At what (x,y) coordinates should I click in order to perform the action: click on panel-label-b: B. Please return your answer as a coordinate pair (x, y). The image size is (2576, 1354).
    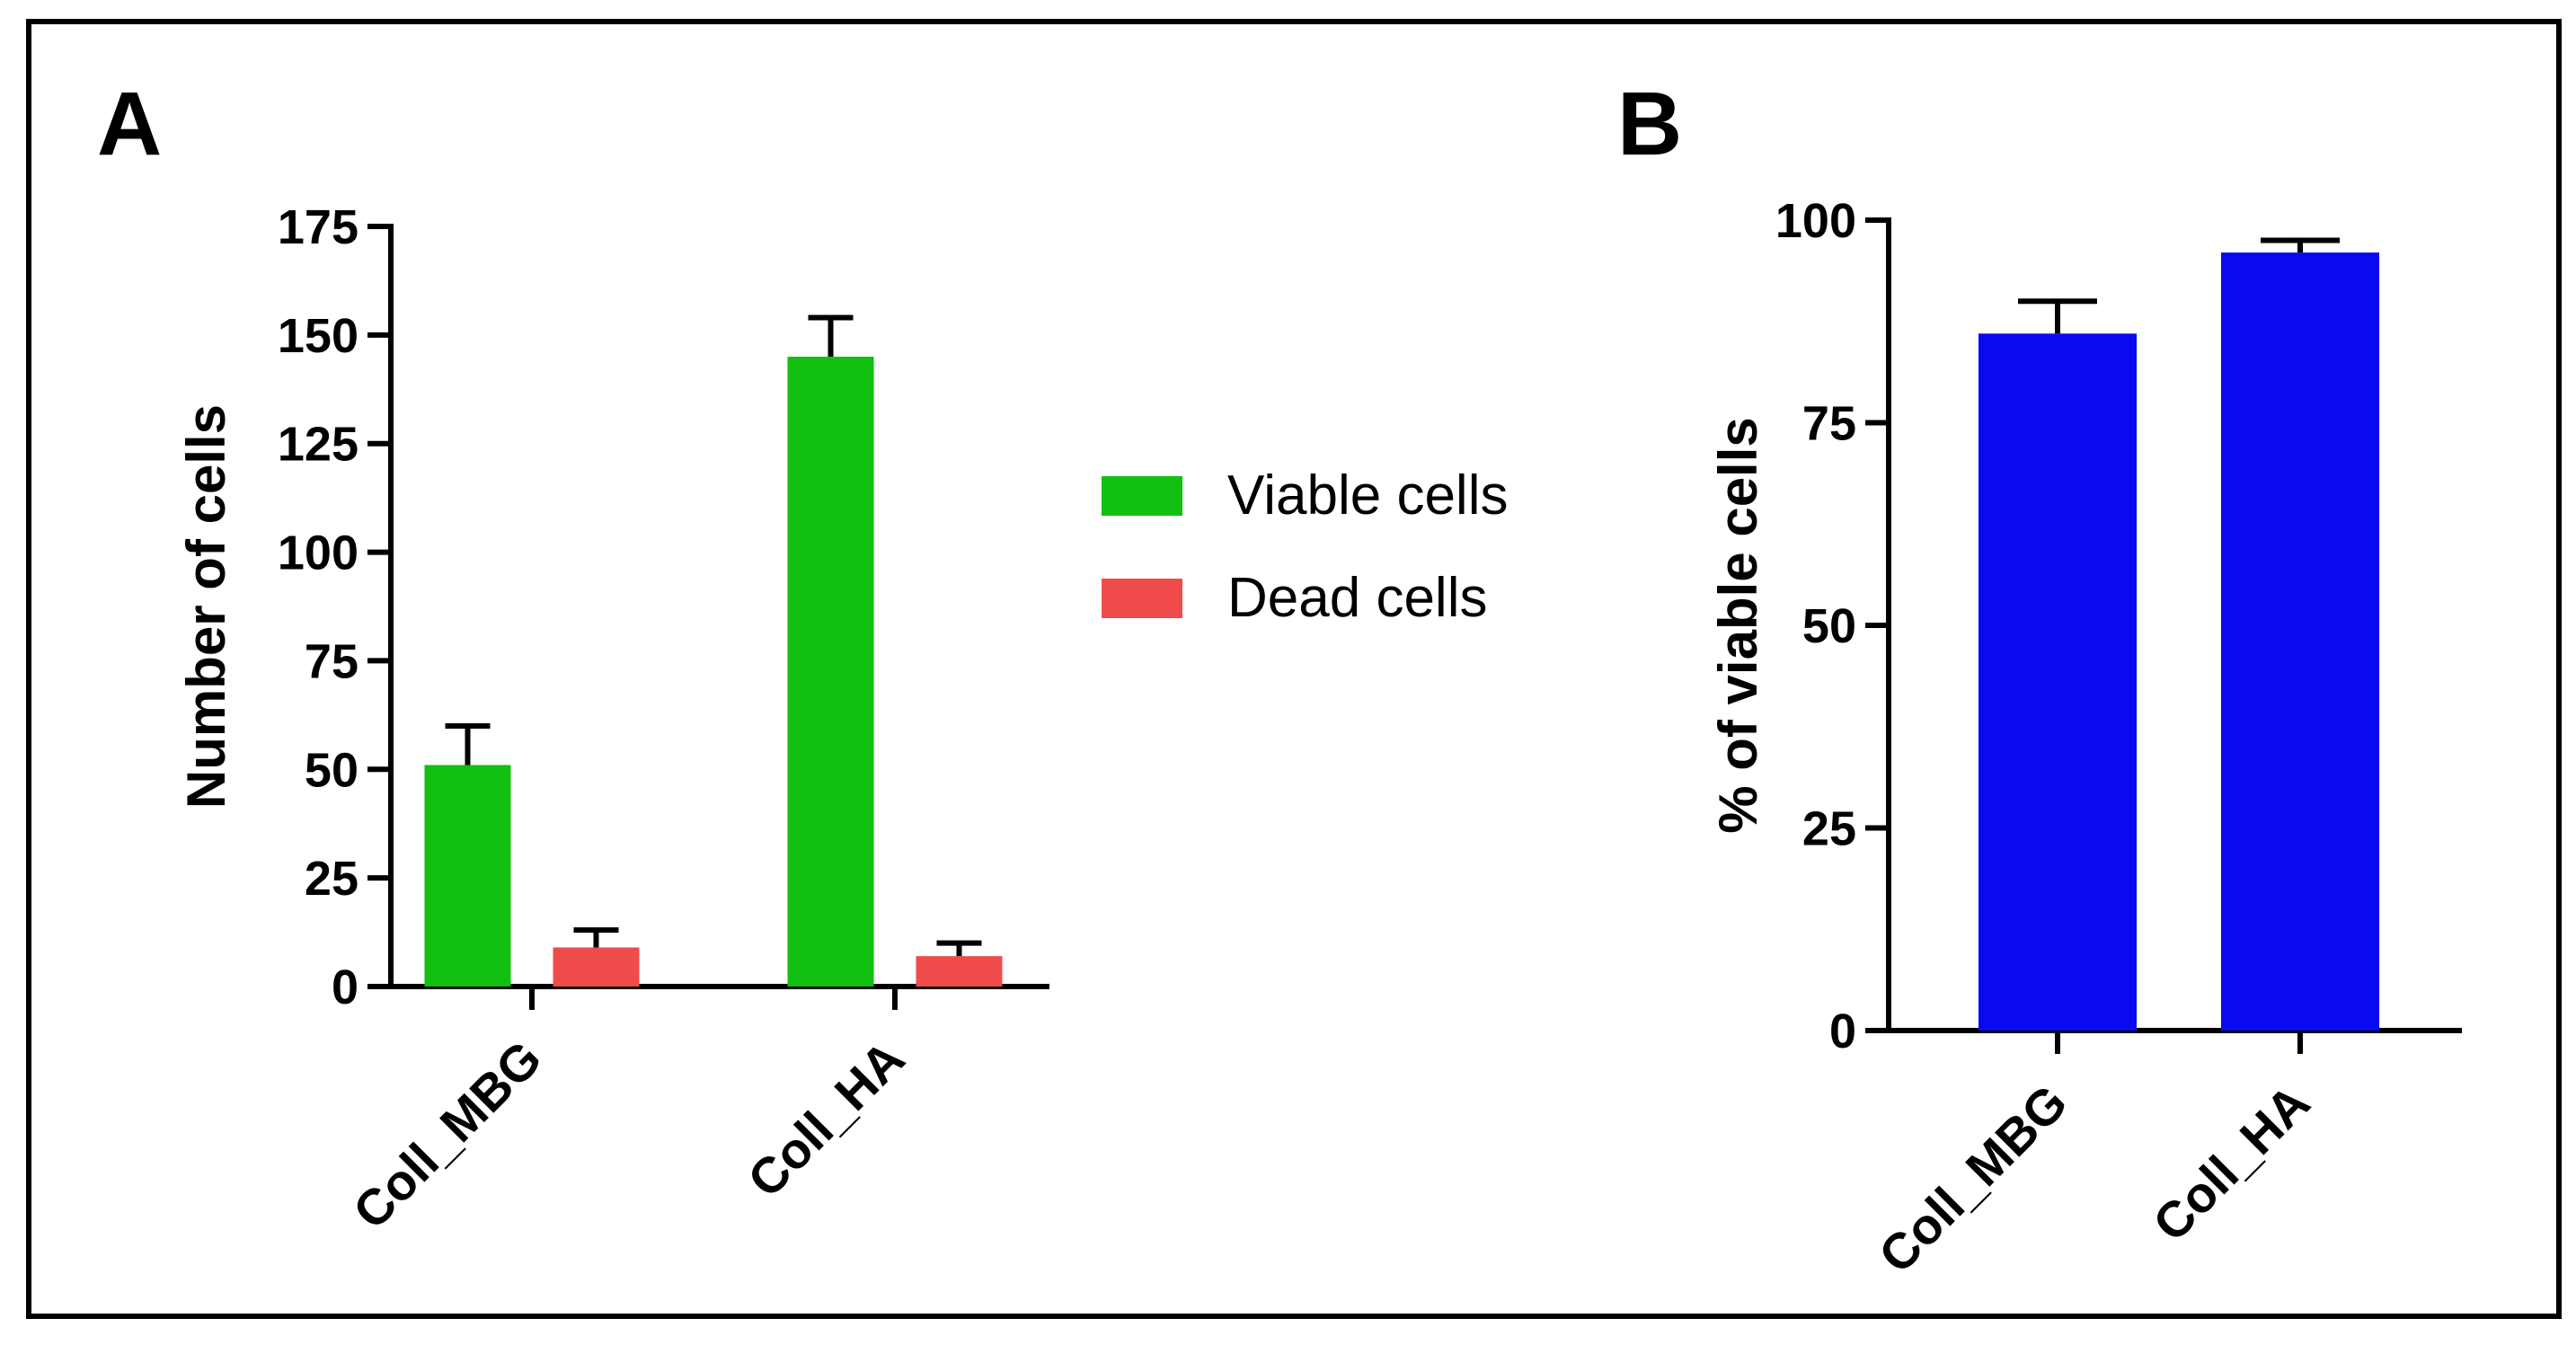
    Looking at the image, I should click on (1649, 124).